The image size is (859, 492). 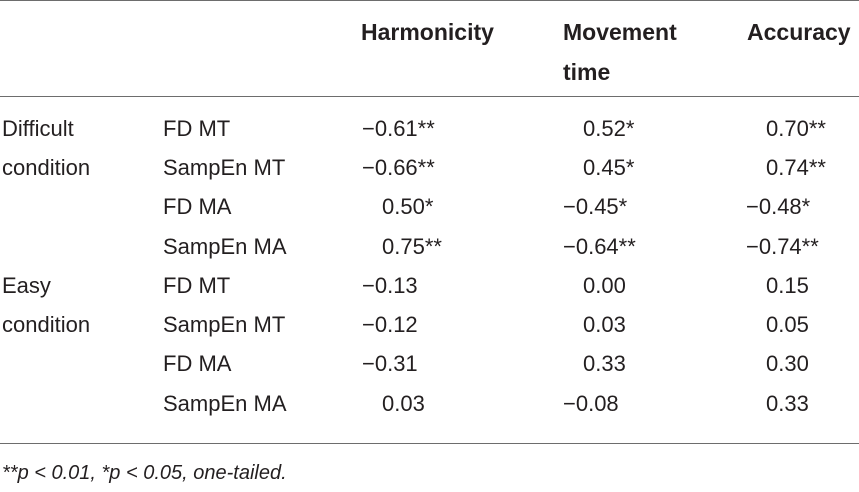 What do you see at coordinates (778, 206) in the screenshot?
I see `table-cell-accuracy: −0.48*` at bounding box center [778, 206].